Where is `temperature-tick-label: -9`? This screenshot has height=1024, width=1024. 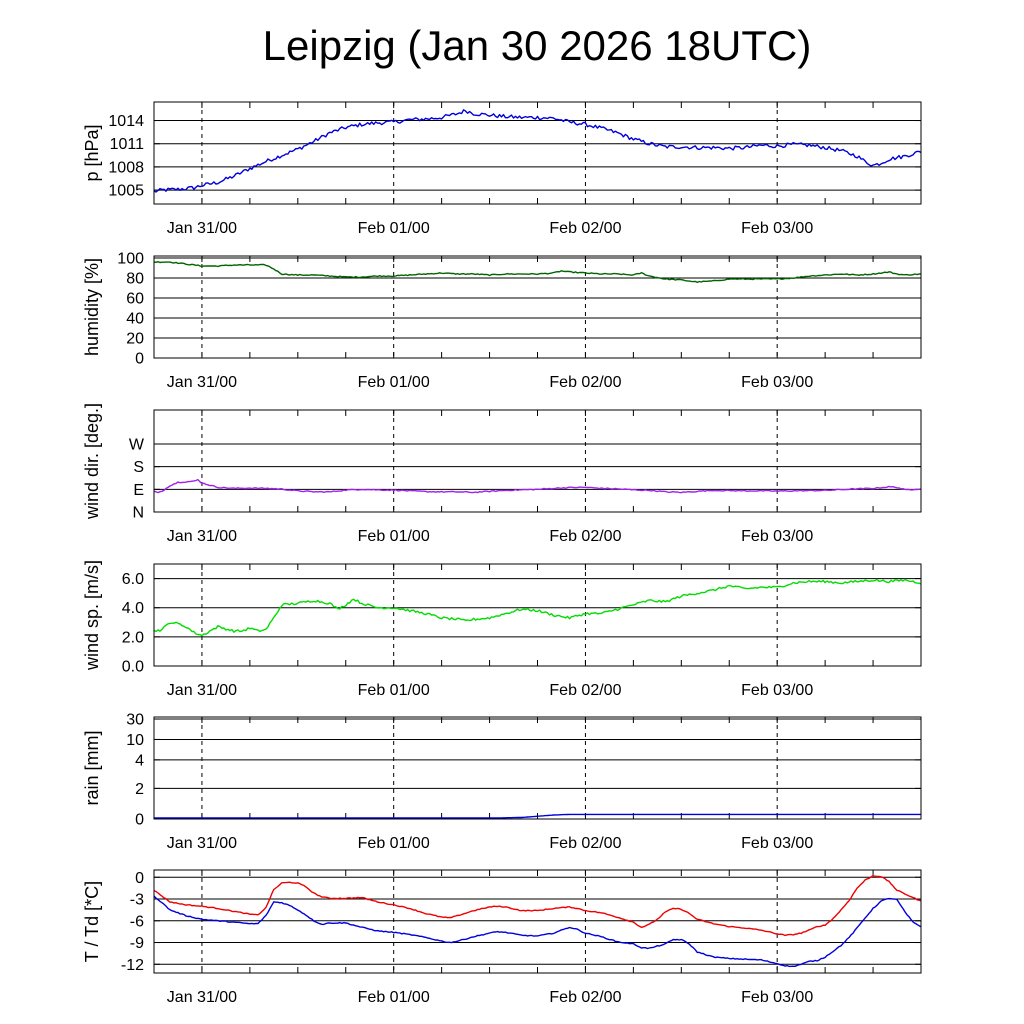
temperature-tick-label: -9 is located at coordinates (137, 943).